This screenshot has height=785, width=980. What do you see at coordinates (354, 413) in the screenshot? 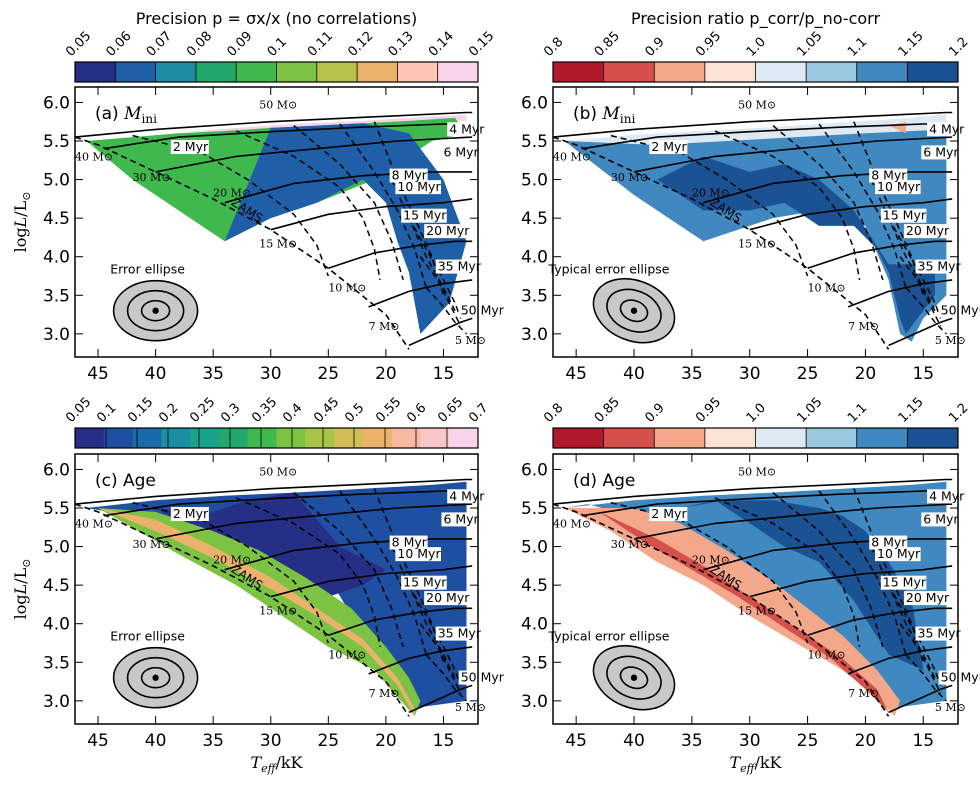
I see `colorbar-tick-label: 0.5` at bounding box center [354, 413].